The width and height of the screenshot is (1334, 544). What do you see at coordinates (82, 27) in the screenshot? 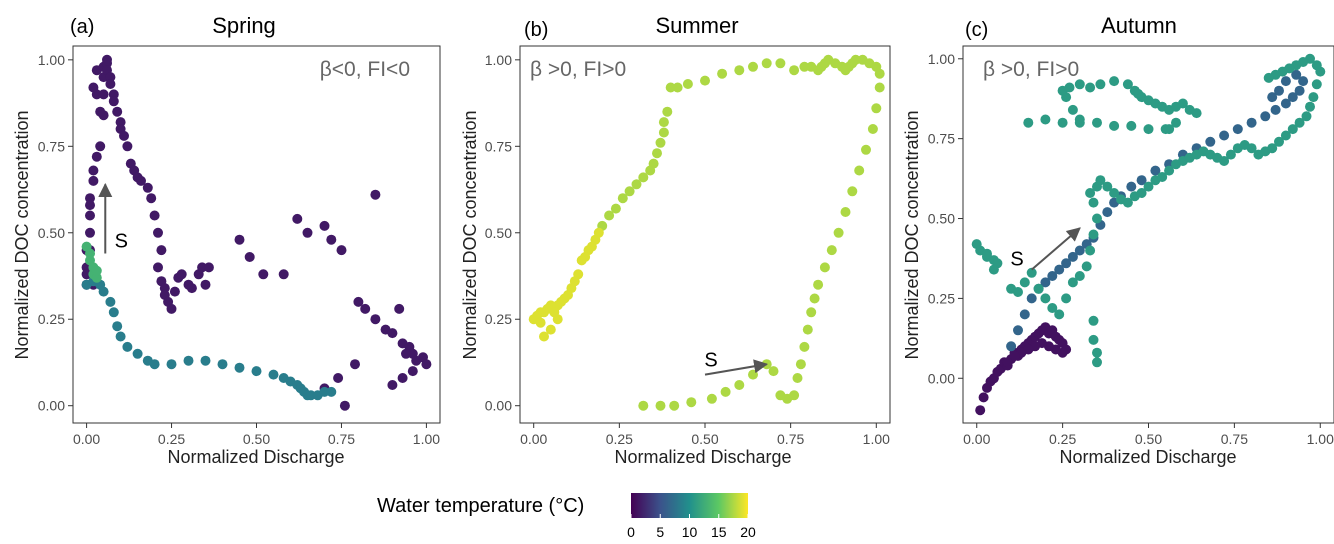
I see `panel-label-a: (a)` at bounding box center [82, 27].